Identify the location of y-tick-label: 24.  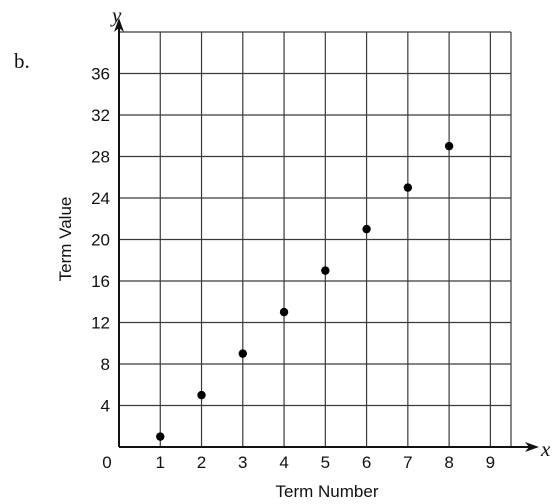
(100, 198).